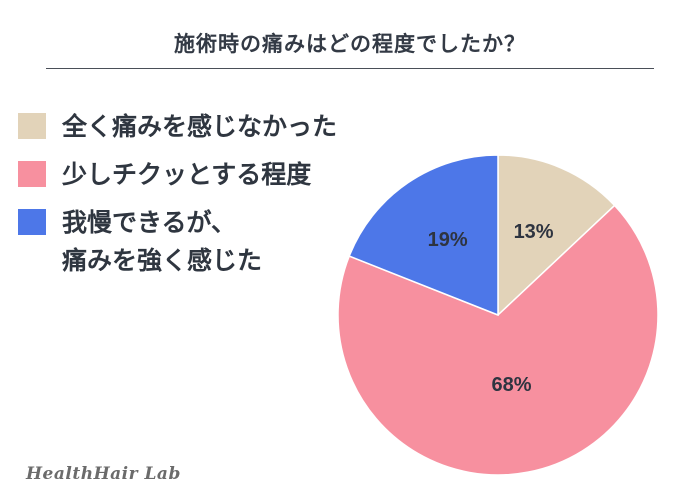 The height and width of the screenshot is (500, 700). Describe the element at coordinates (32, 222) in the screenshot. I see `legend-swatch-strong-pain` at that location.